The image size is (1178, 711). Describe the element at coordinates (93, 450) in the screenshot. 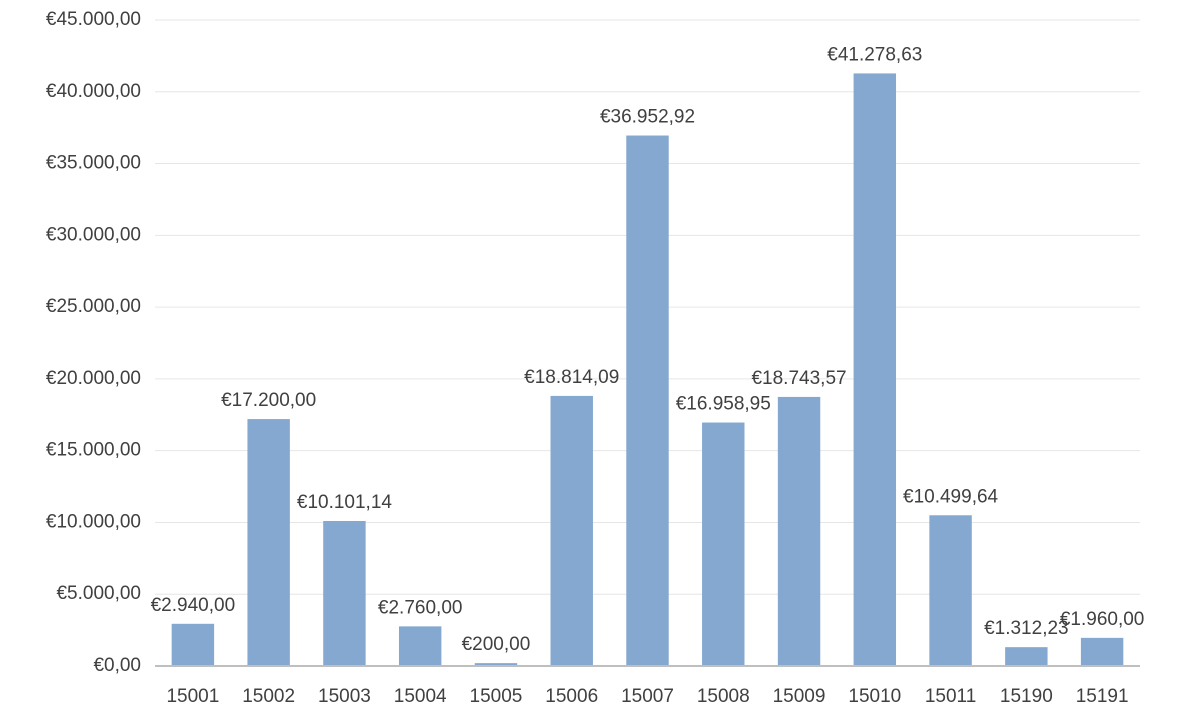

I see `y-tick-label: €15.000,00` at that location.